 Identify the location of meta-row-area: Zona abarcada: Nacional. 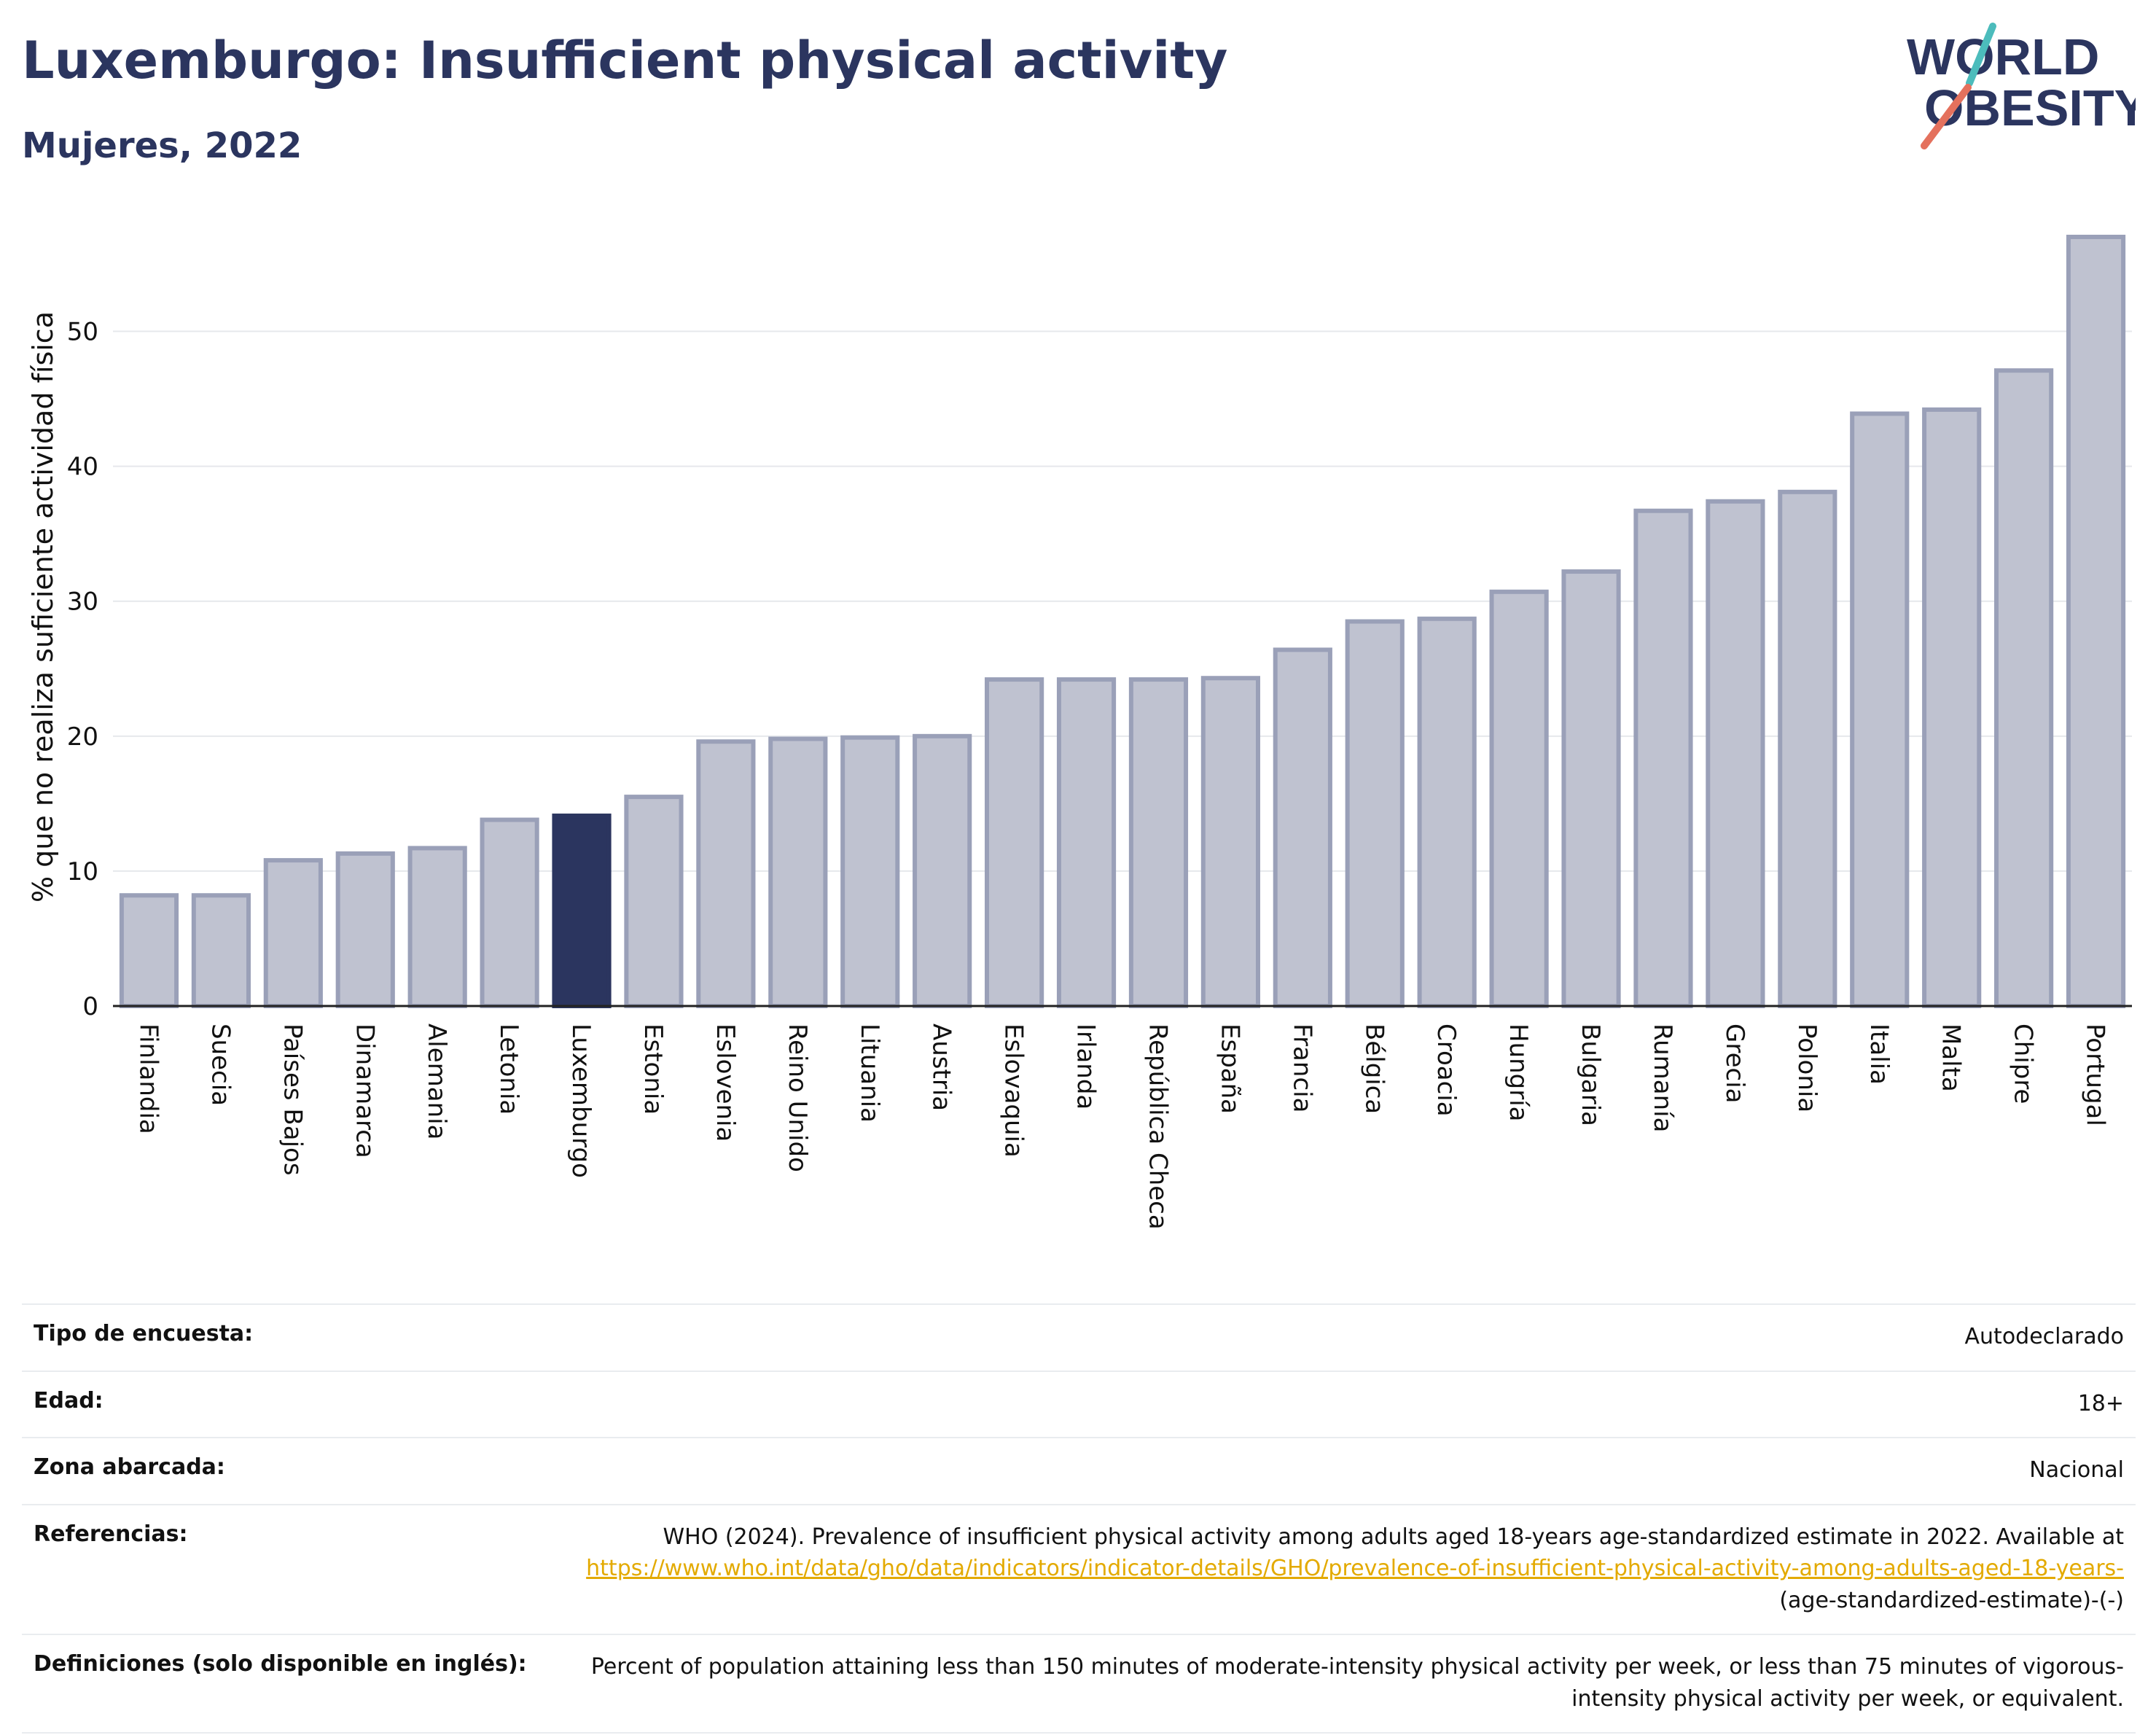
(1079, 1470).